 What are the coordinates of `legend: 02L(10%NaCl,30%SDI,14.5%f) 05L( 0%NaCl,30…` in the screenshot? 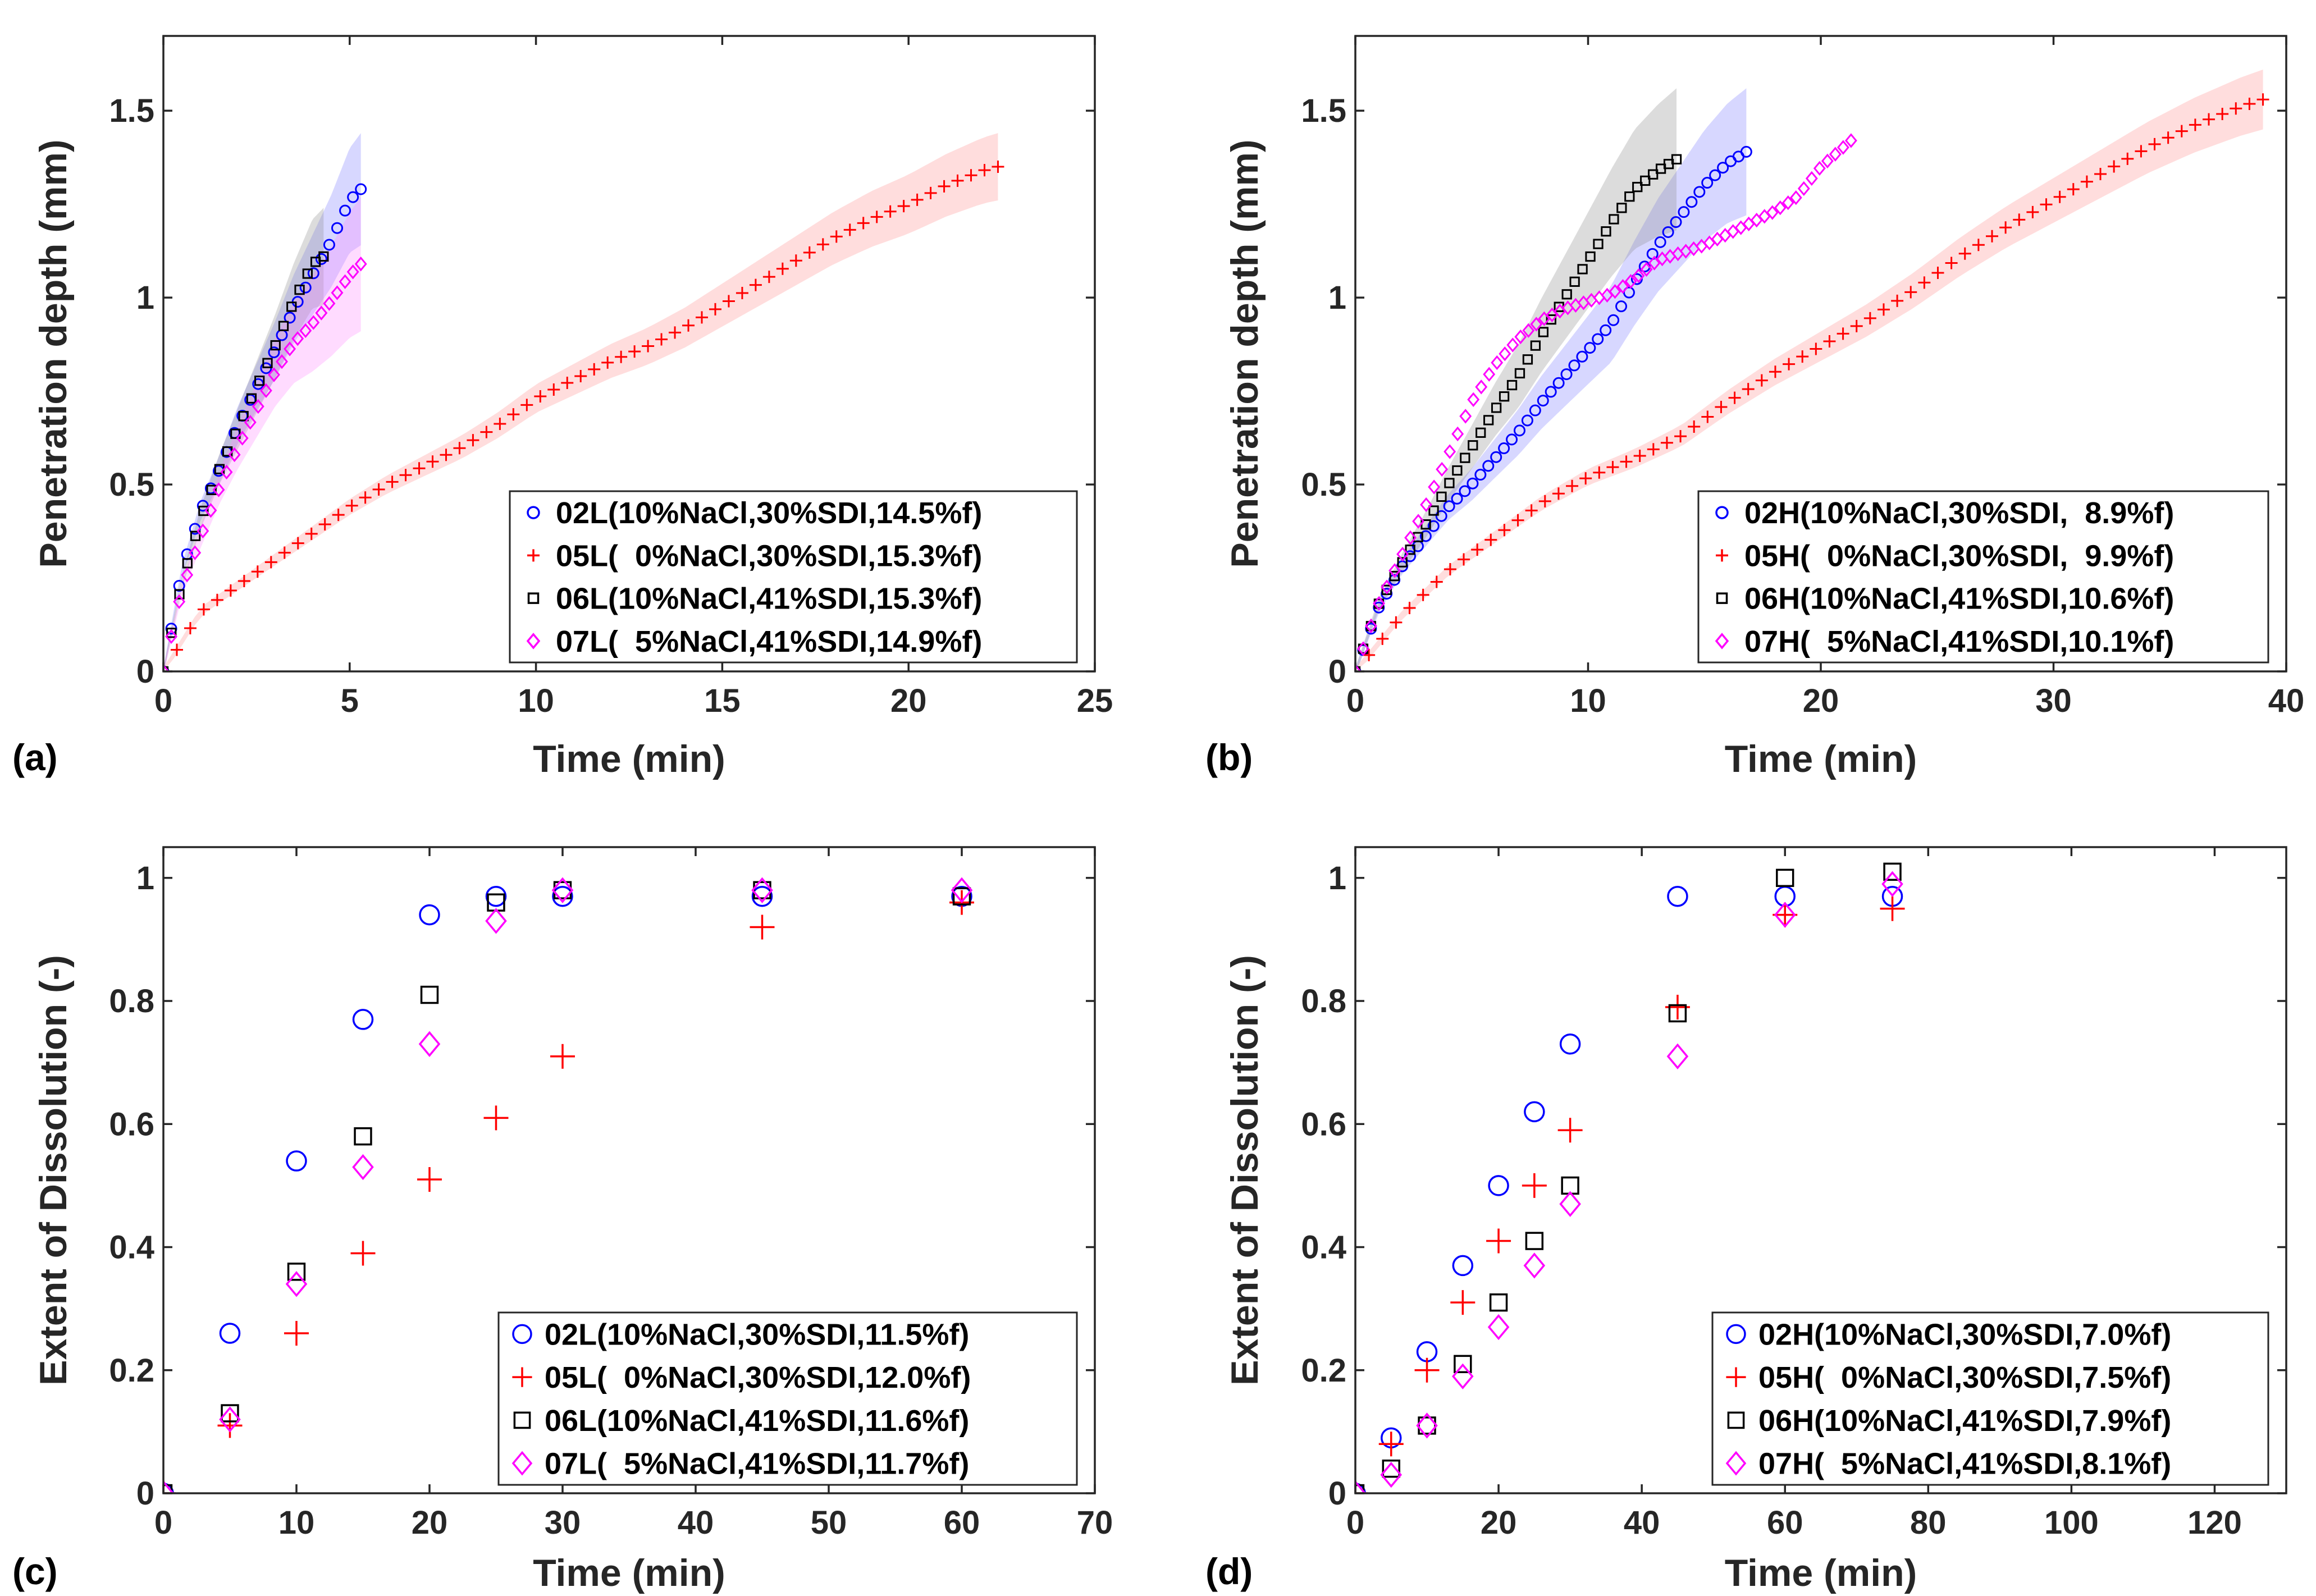 It's located at (793, 577).